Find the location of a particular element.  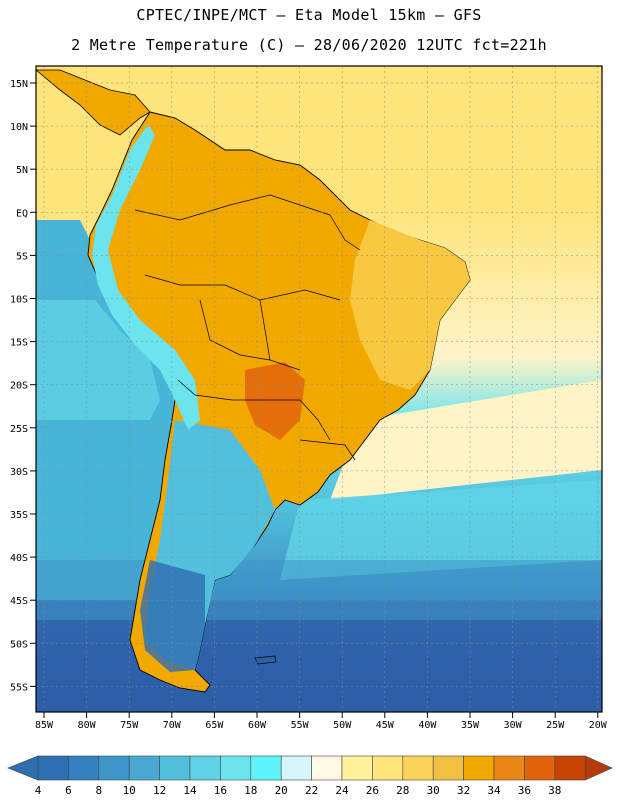

lon-label: 45W is located at coordinates (385, 725).